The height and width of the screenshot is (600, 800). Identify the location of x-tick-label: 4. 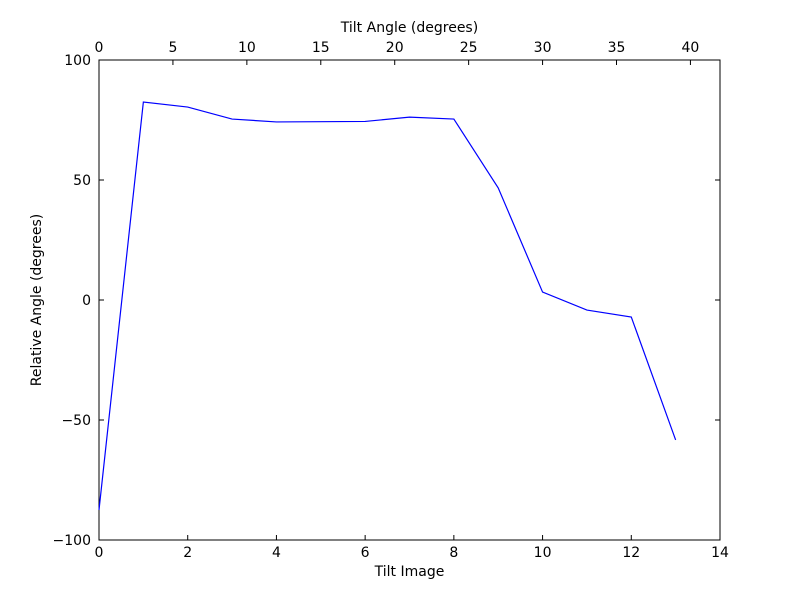
(276, 553).